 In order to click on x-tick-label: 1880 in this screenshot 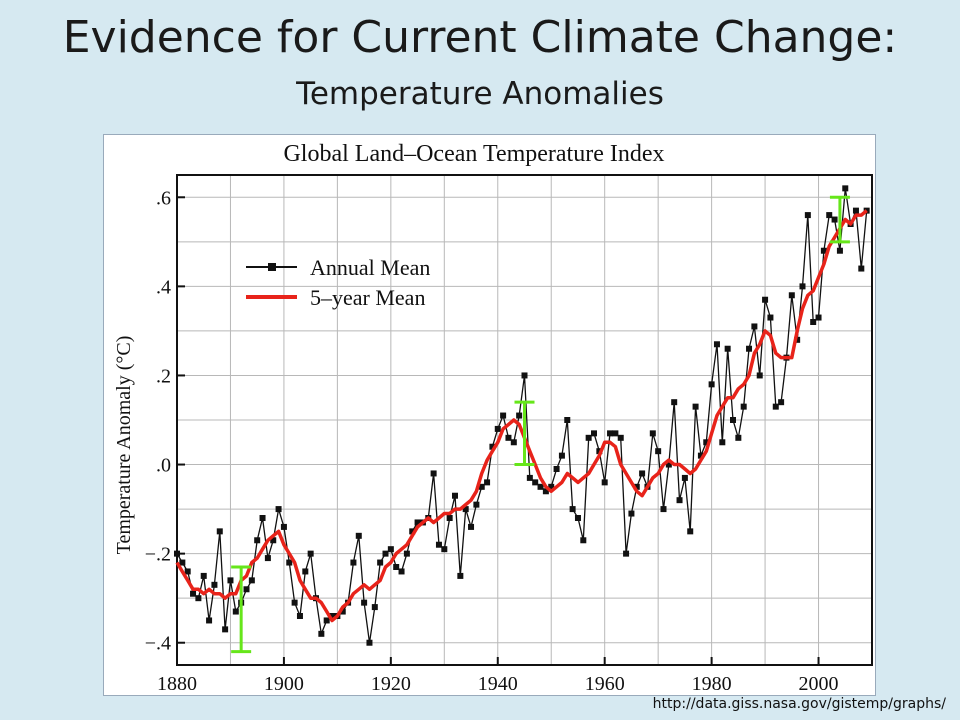, I will do `click(177, 684)`.